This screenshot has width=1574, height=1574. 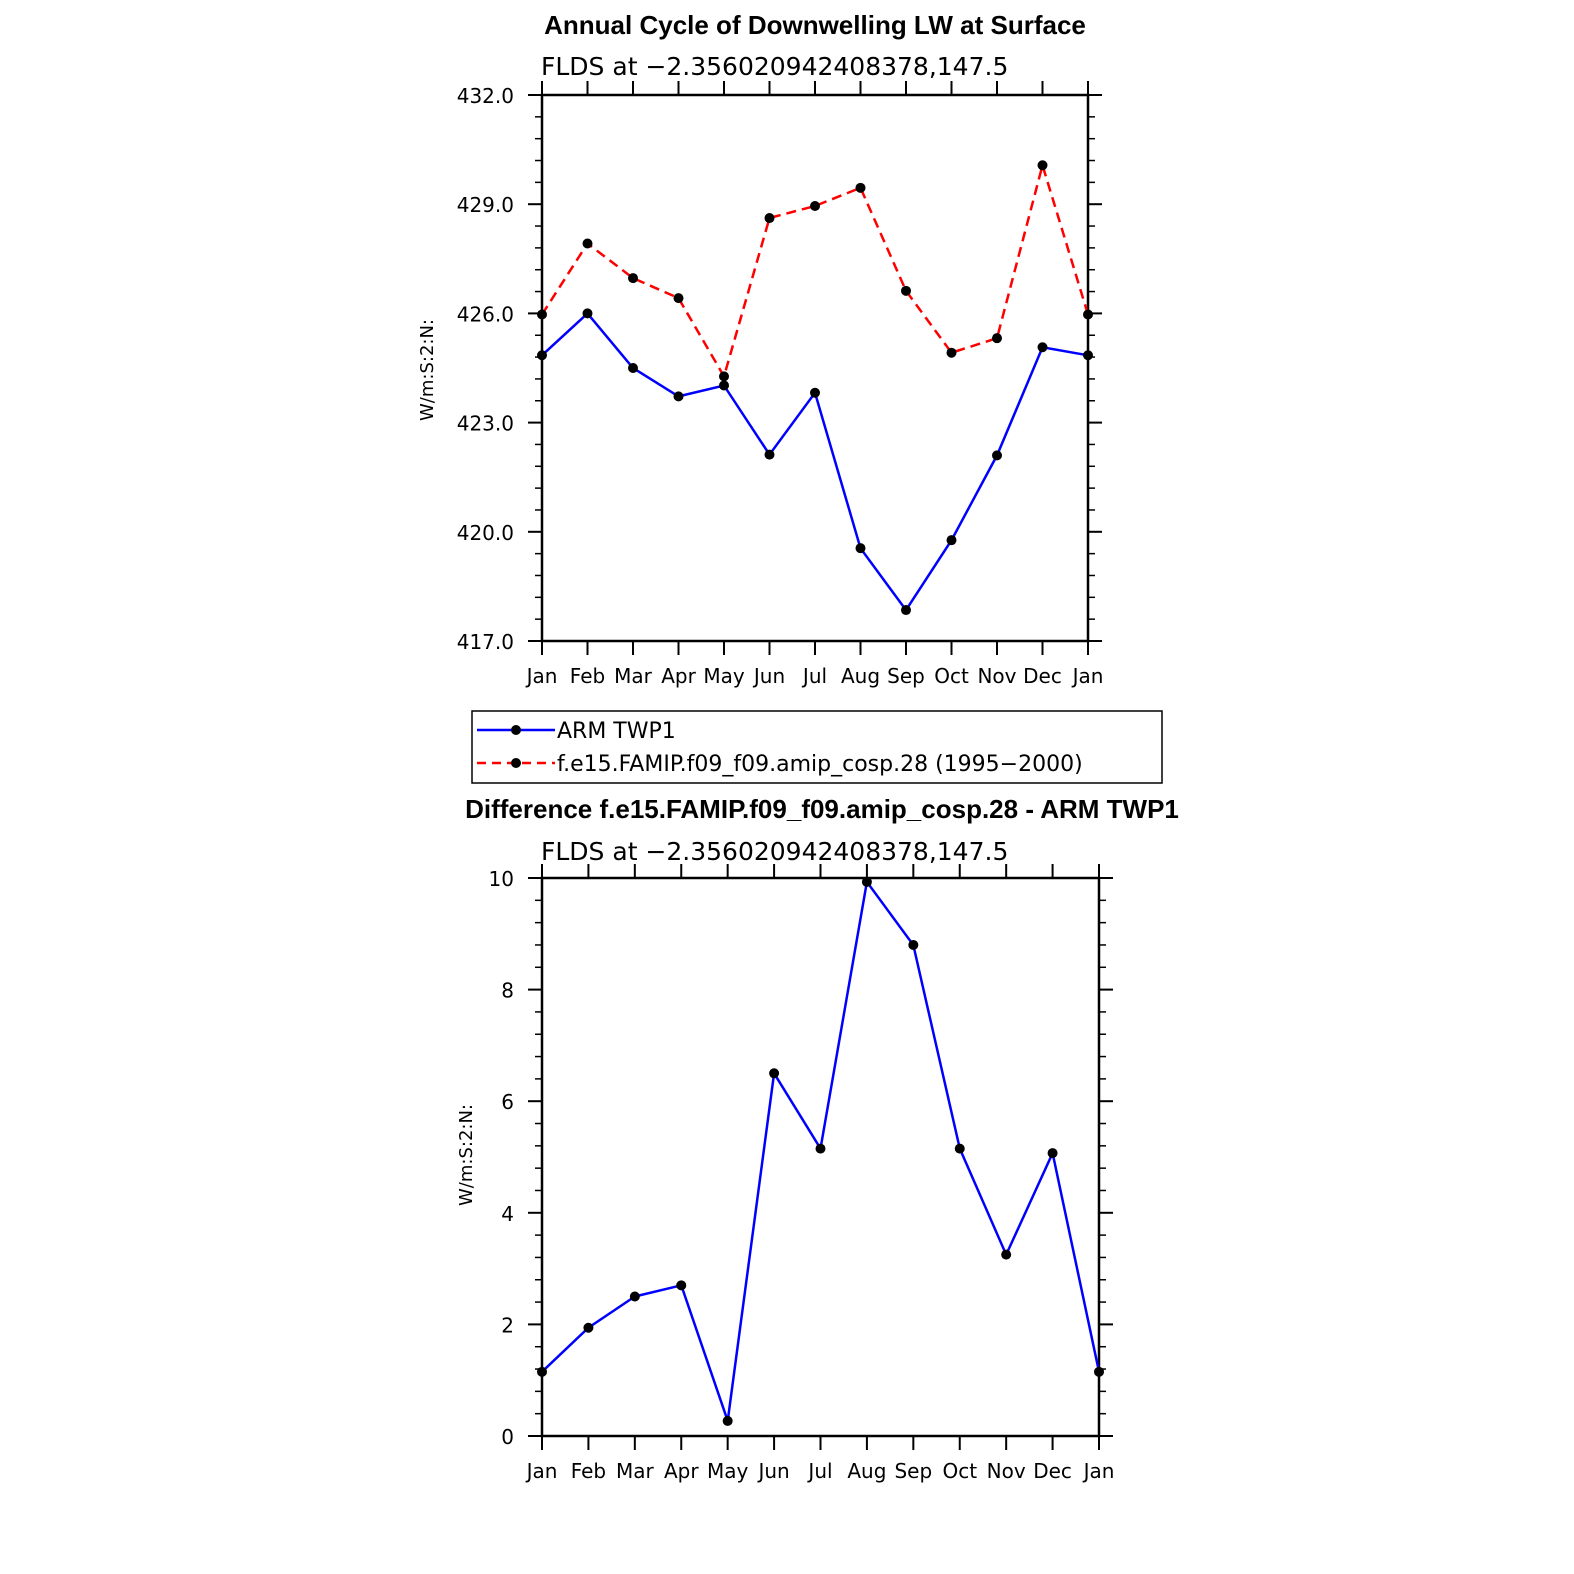 I want to click on chart2-xtick-label: Sep, so click(x=913, y=1471).